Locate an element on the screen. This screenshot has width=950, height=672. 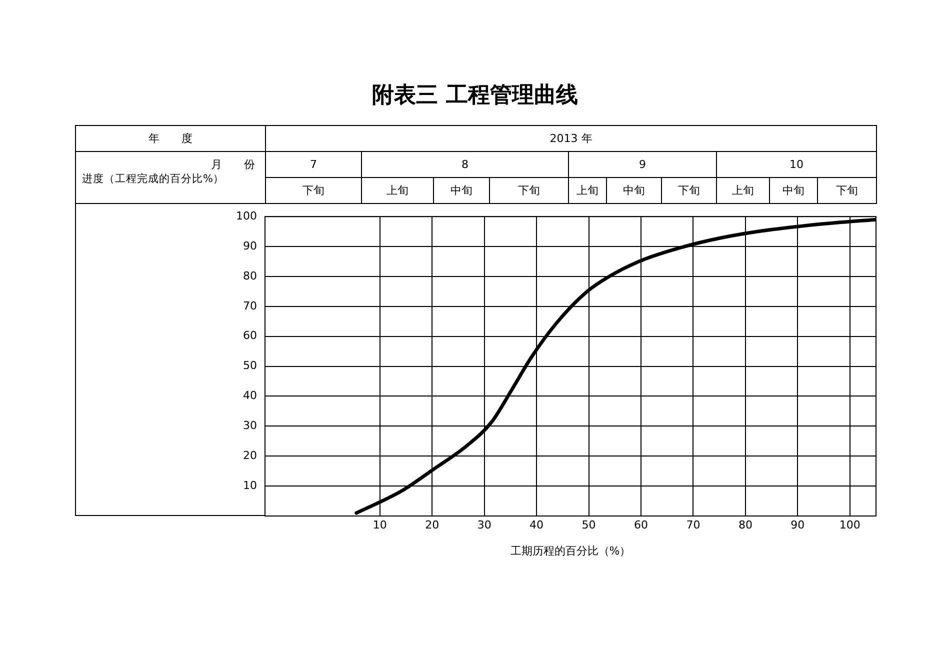
y-tick-label: 20 is located at coordinates (250, 455).